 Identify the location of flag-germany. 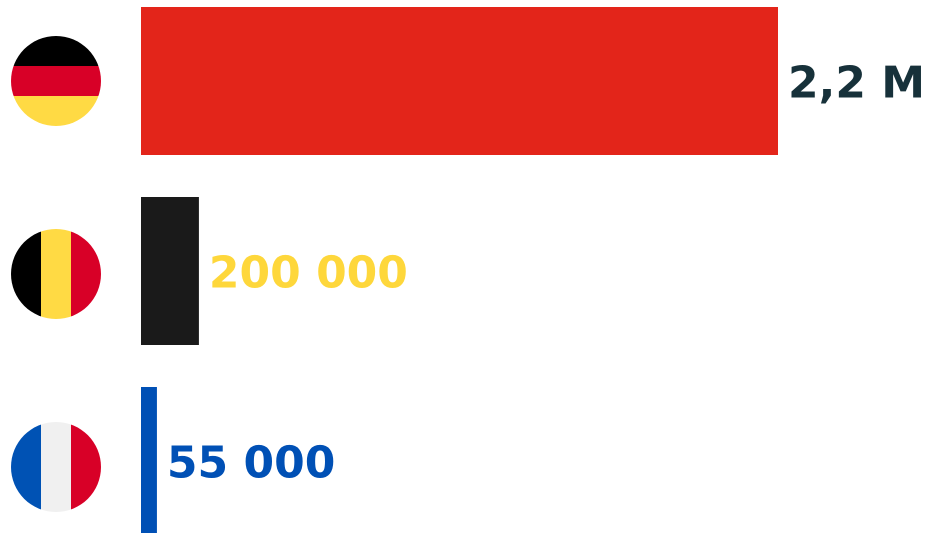
(56, 81).